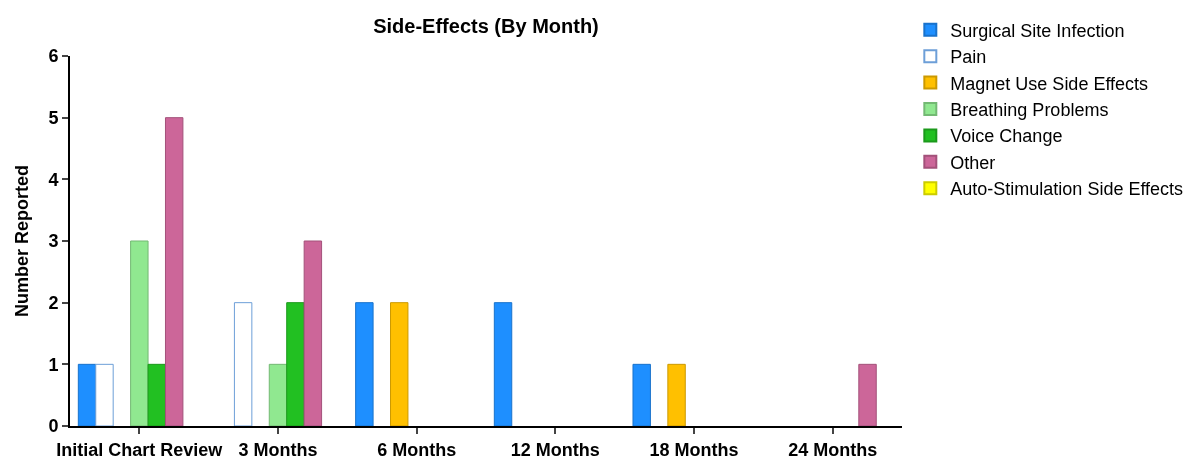 This screenshot has width=1200, height=471. Describe the element at coordinates (1006, 136) in the screenshot. I see `legend-label: Voice Change` at that location.